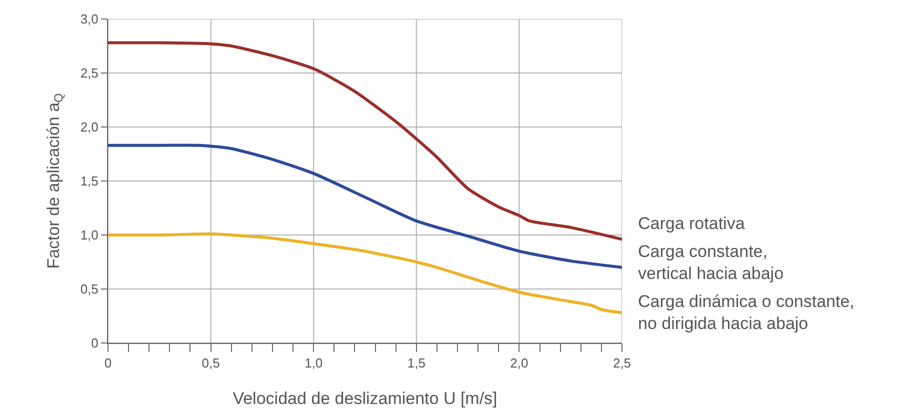 The image size is (911, 416). I want to click on y-tick-label: 1,5, so click(89, 181).